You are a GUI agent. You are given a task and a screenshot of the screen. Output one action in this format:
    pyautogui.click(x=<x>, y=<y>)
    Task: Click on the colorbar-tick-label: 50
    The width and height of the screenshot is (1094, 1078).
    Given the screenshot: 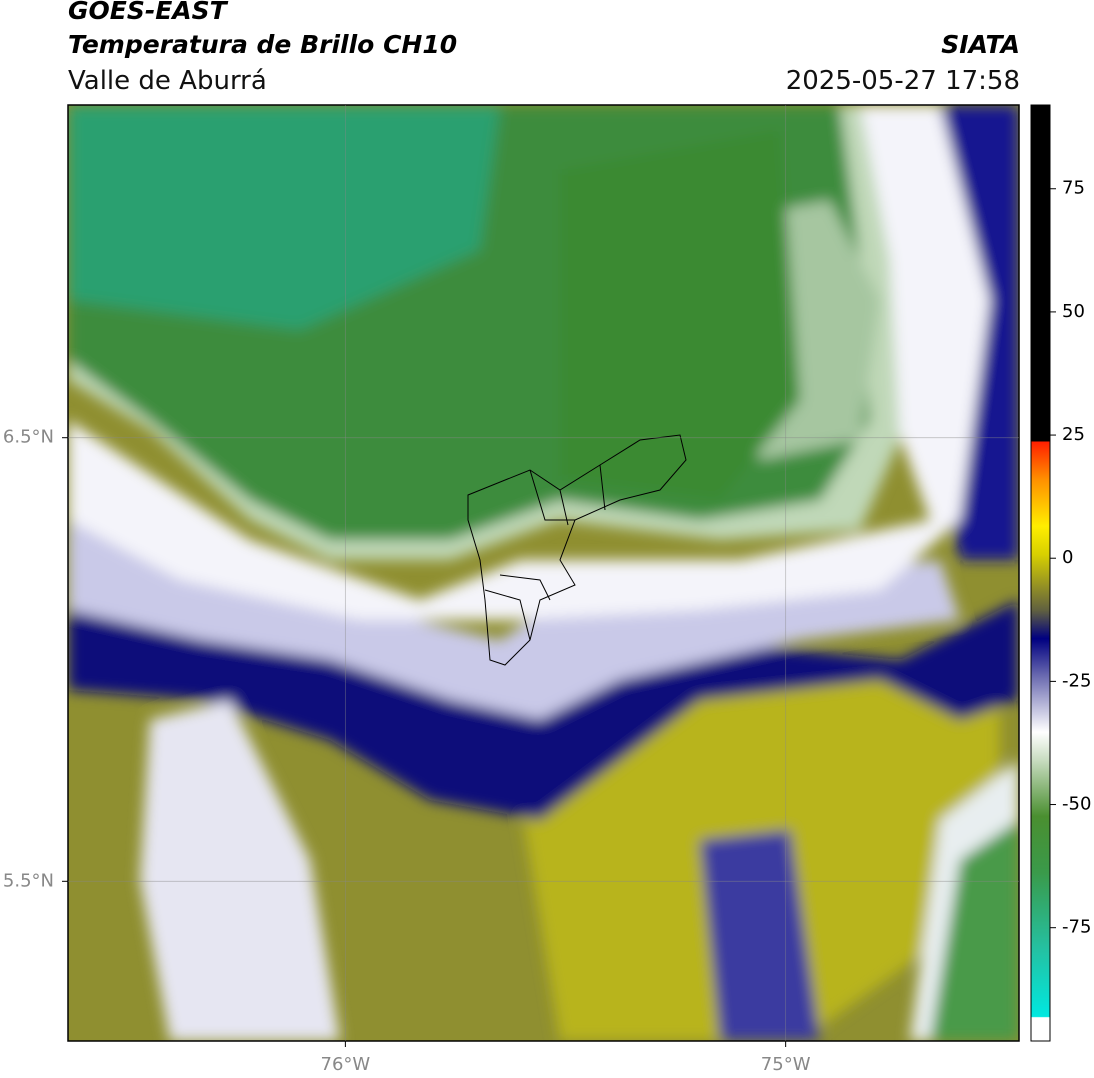 What is the action you would take?
    pyautogui.click(x=1073, y=311)
    